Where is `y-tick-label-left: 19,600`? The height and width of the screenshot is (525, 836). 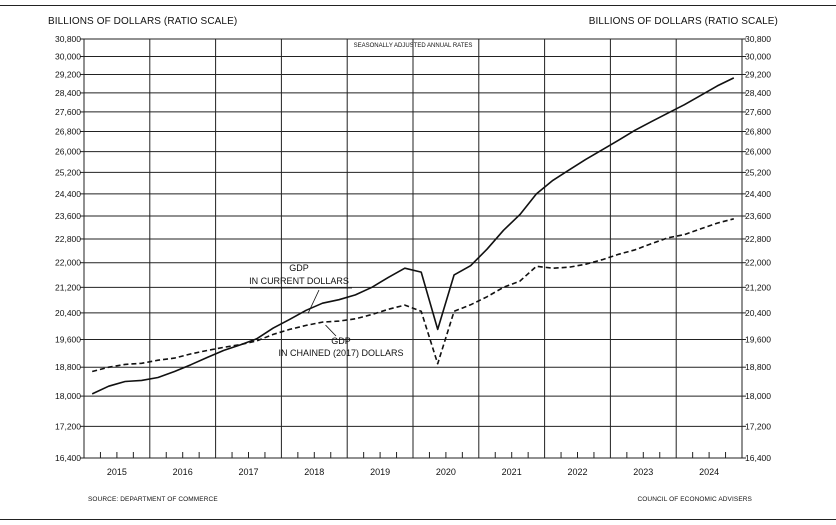 y-tick-label-left: 19,600 is located at coordinates (68, 339).